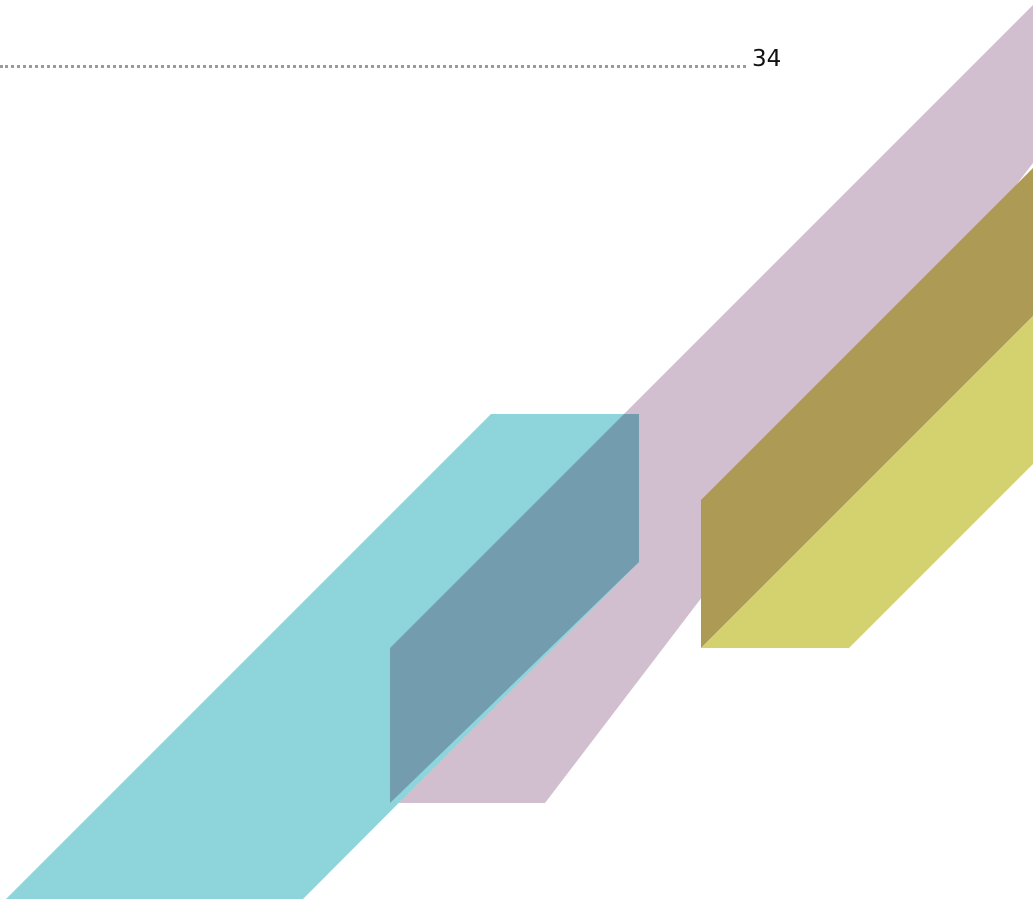  Describe the element at coordinates (514, 608) in the screenshot. I see `overlap-cyan-mauve` at that location.